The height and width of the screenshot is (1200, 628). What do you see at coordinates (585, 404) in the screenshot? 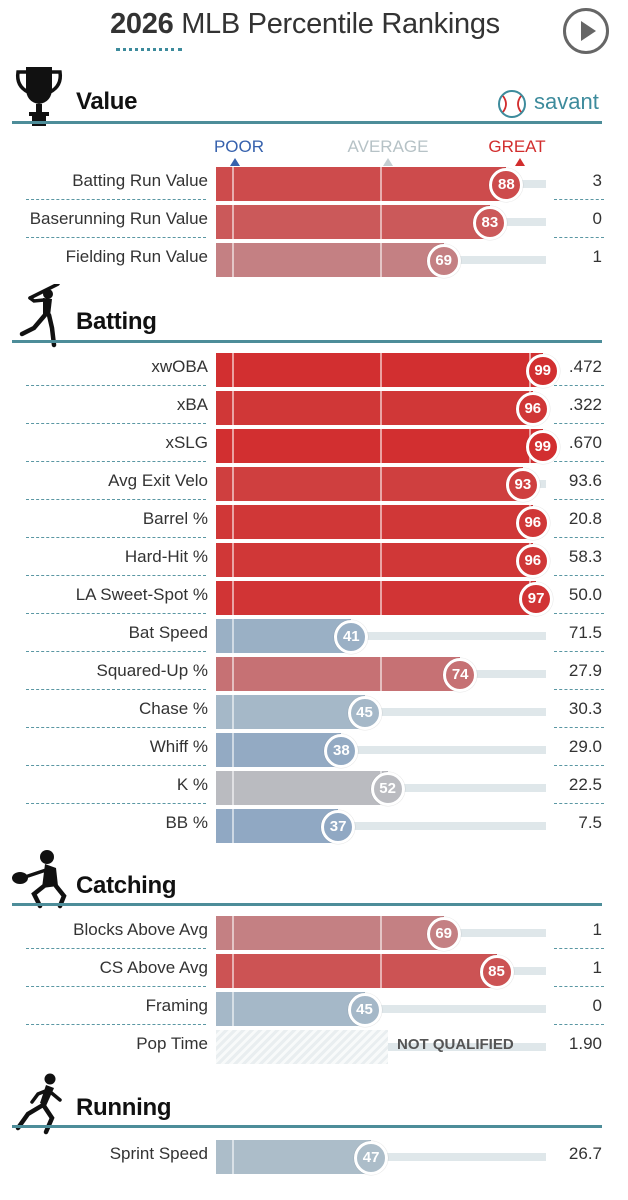
I see `metric-value: .322` at bounding box center [585, 404].